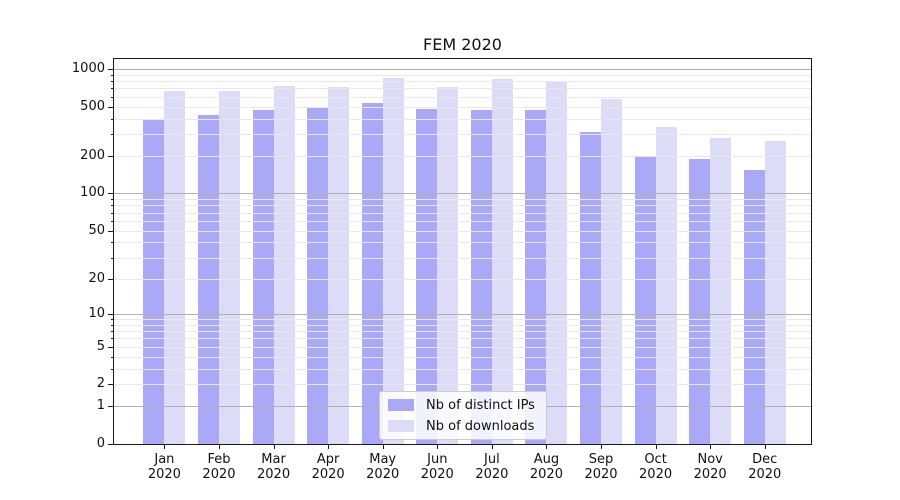 This screenshot has height=500, width=900. What do you see at coordinates (502, 261) in the screenshot?
I see `bar-downloads-jul` at bounding box center [502, 261].